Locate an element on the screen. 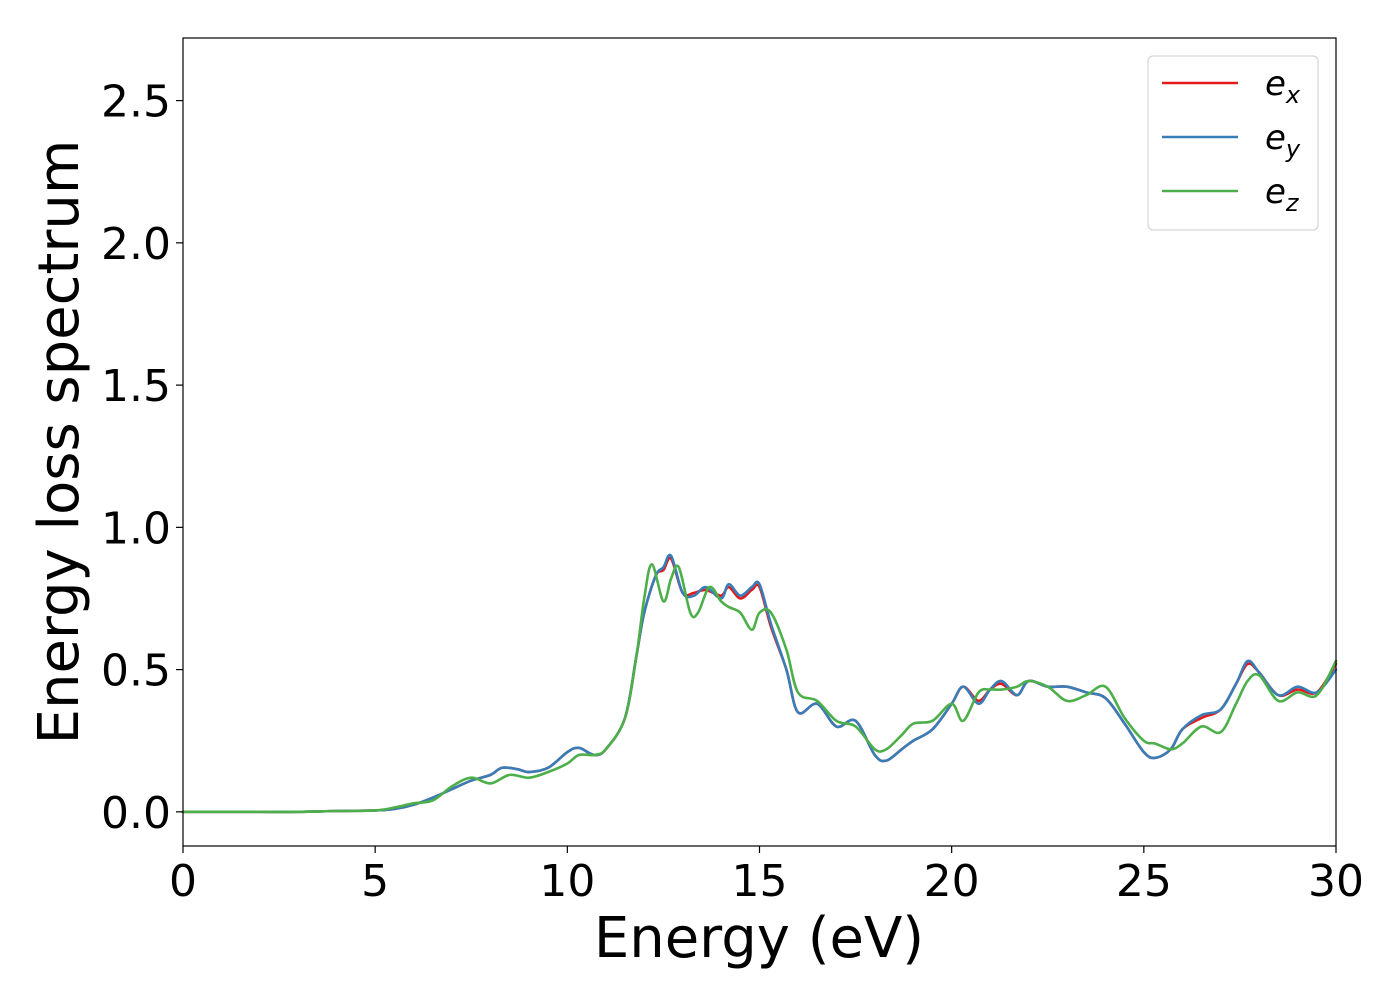 This screenshot has width=1400, height=1000. y-axis-title: Energy loss spectrum is located at coordinates (59, 442).